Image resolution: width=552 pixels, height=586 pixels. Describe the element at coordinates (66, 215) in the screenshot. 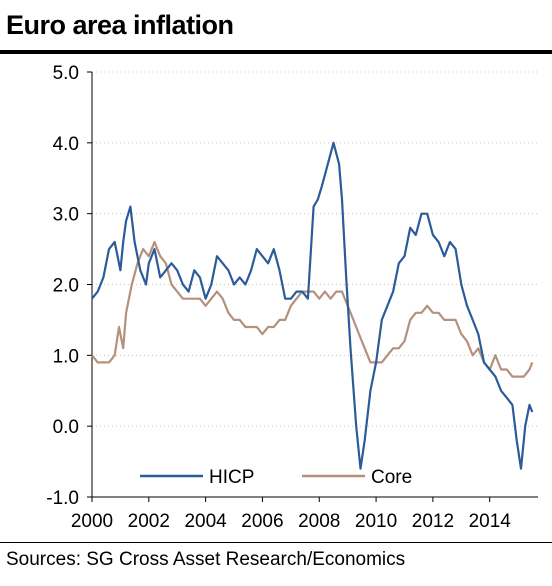

I see `y-tick-label-4: 3.0` at that location.